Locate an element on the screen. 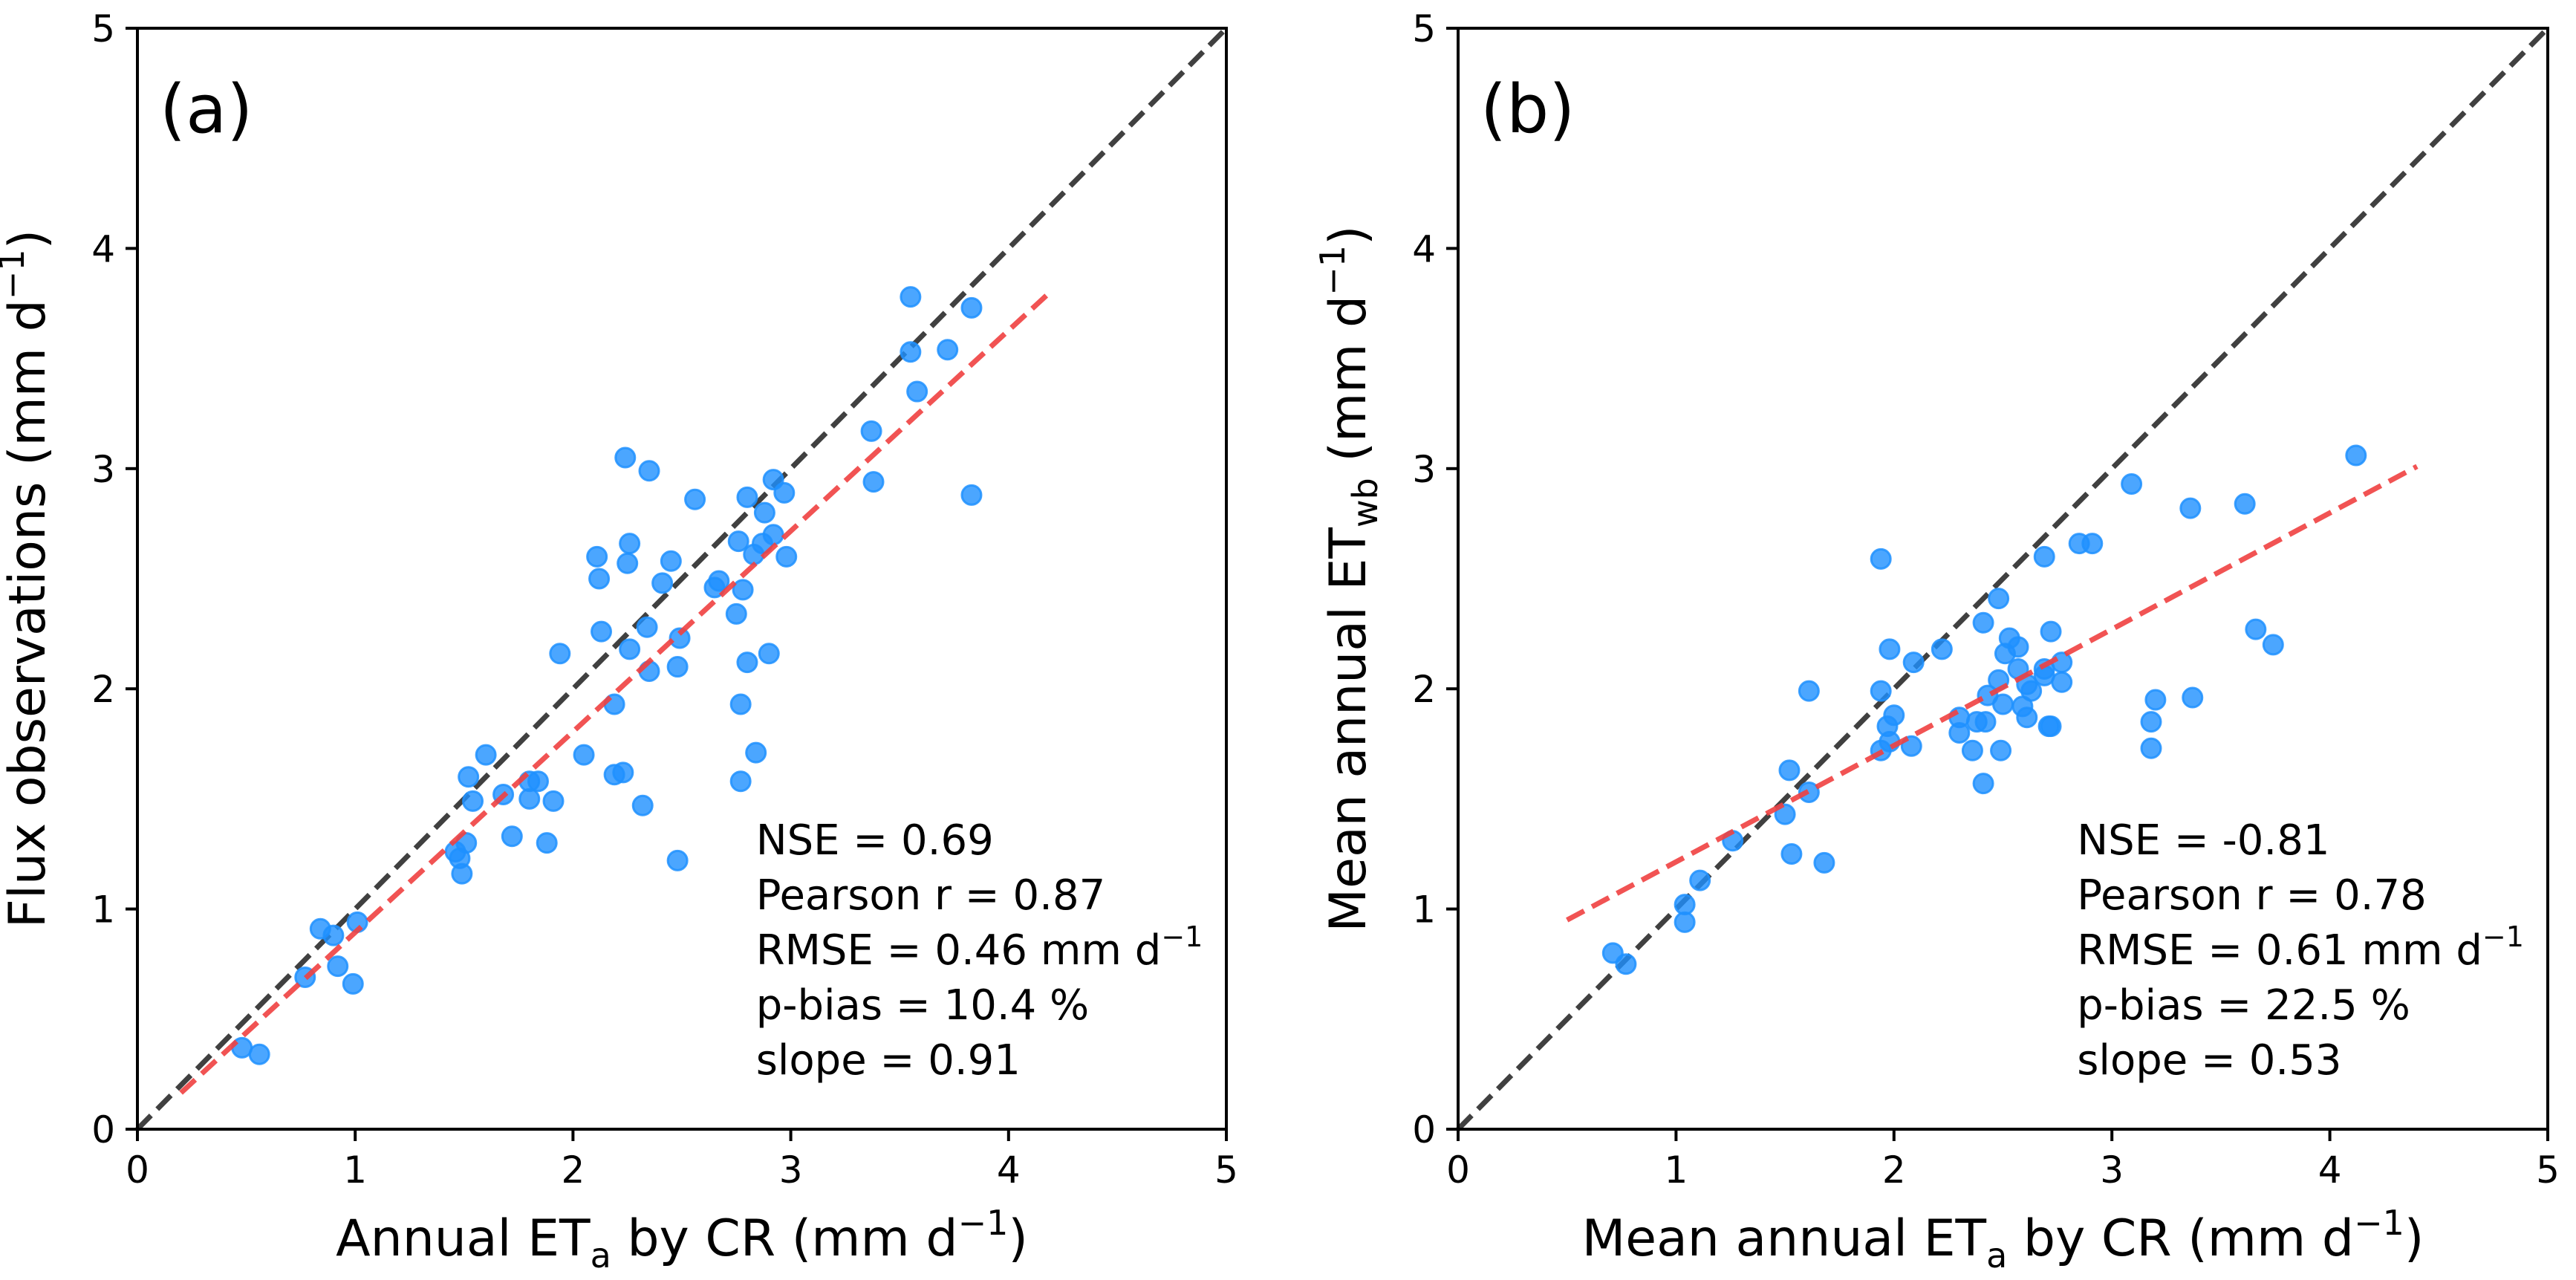 The image size is (2576, 1280). panel-b-x-axis-label: Mean annual ETa by CR (mm d−1) is located at coordinates (2003, 1239).